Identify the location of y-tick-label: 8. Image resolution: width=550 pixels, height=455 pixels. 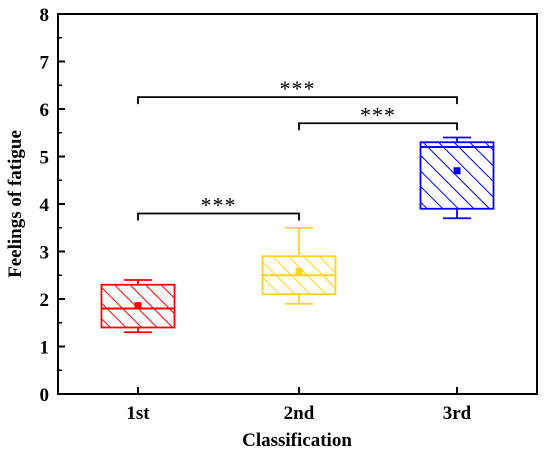
(45, 15).